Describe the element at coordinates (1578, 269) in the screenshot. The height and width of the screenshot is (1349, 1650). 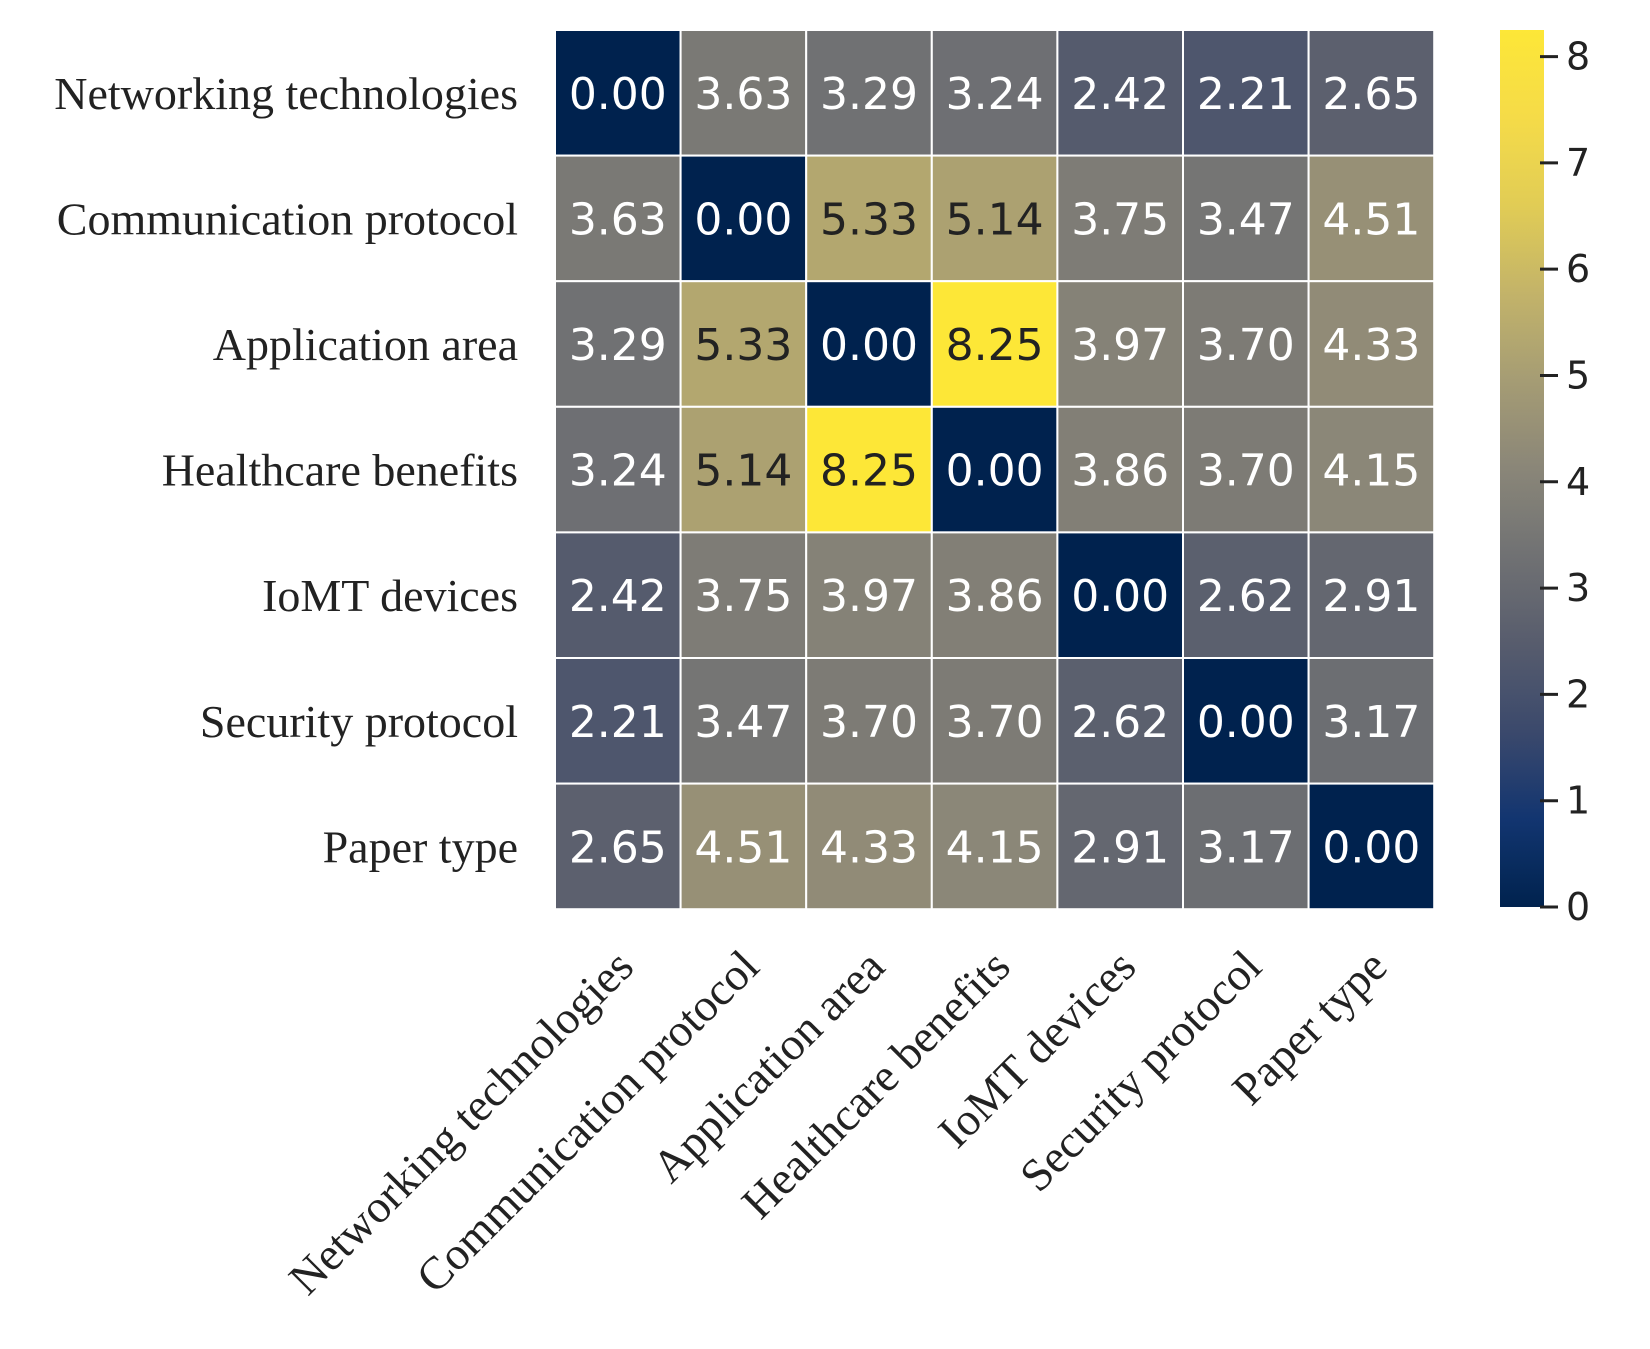
I see `colorbar-tick-label: 6` at that location.